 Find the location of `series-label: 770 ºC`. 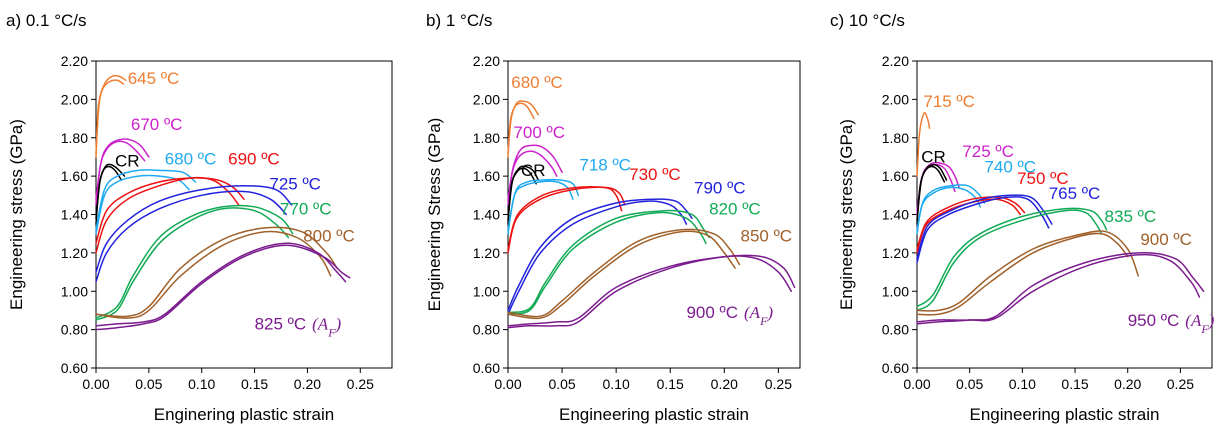

series-label: 770 ºC is located at coordinates (306, 209).